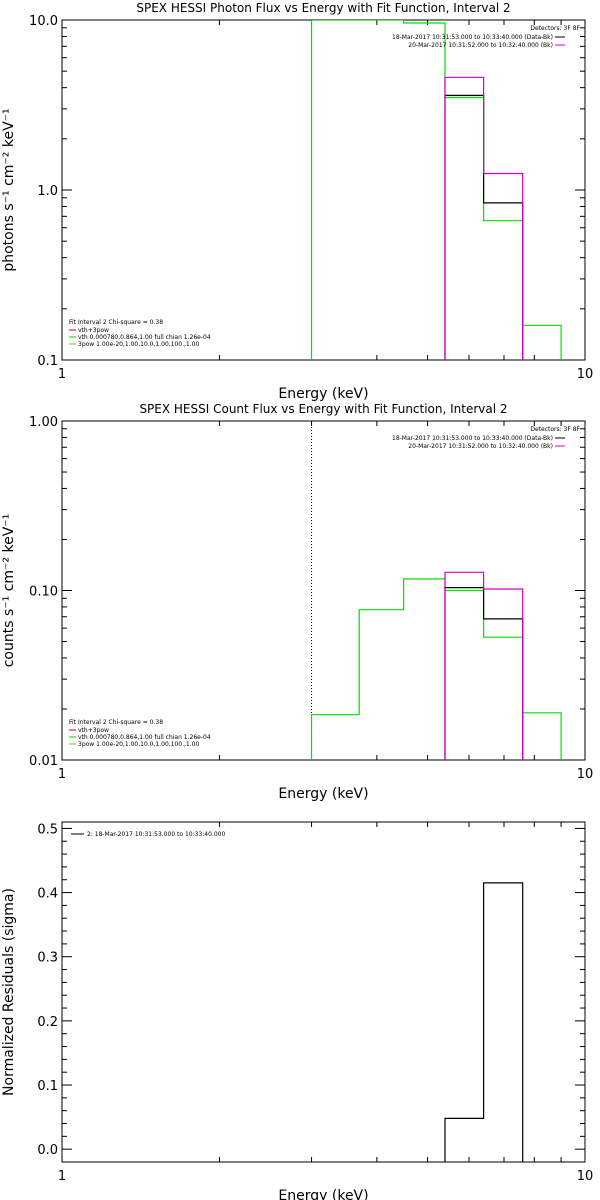 The height and width of the screenshot is (1200, 600). I want to click on y-tick-label: 0.2, so click(47, 1022).